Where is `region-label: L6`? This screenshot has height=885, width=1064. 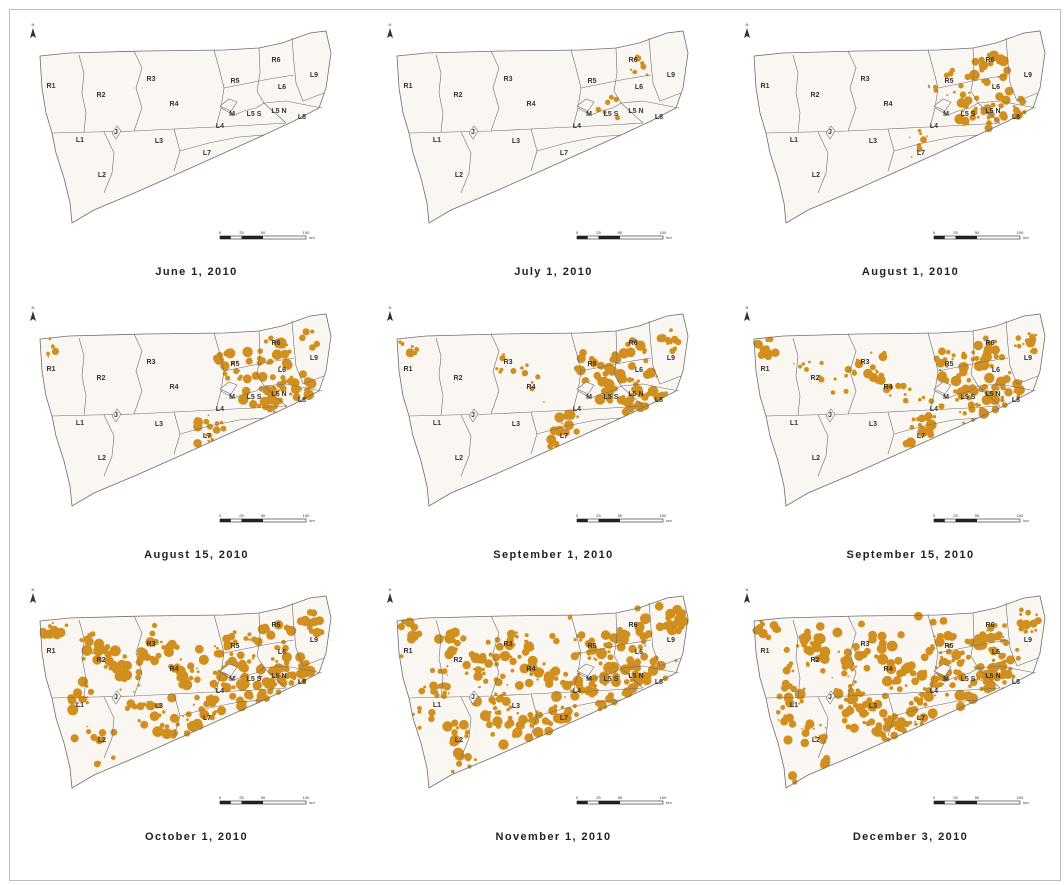 region-label: L6 is located at coordinates (639, 87).